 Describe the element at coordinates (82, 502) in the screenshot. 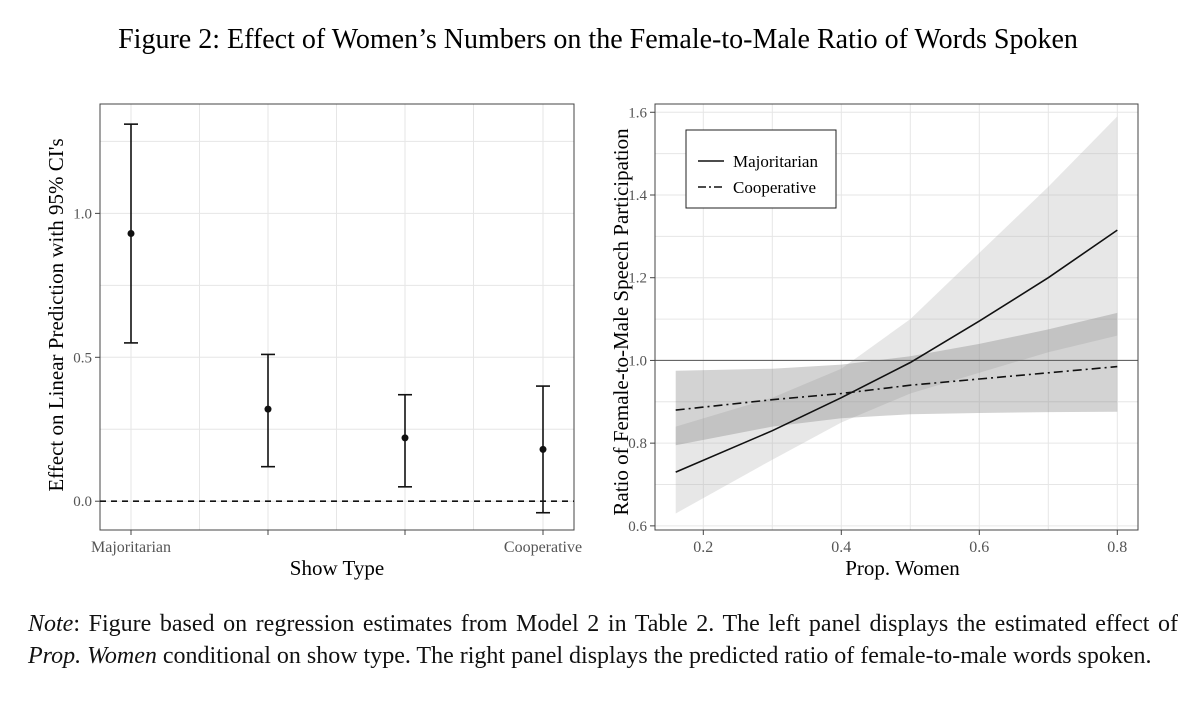

I see `y-tick-label: 0.0` at that location.